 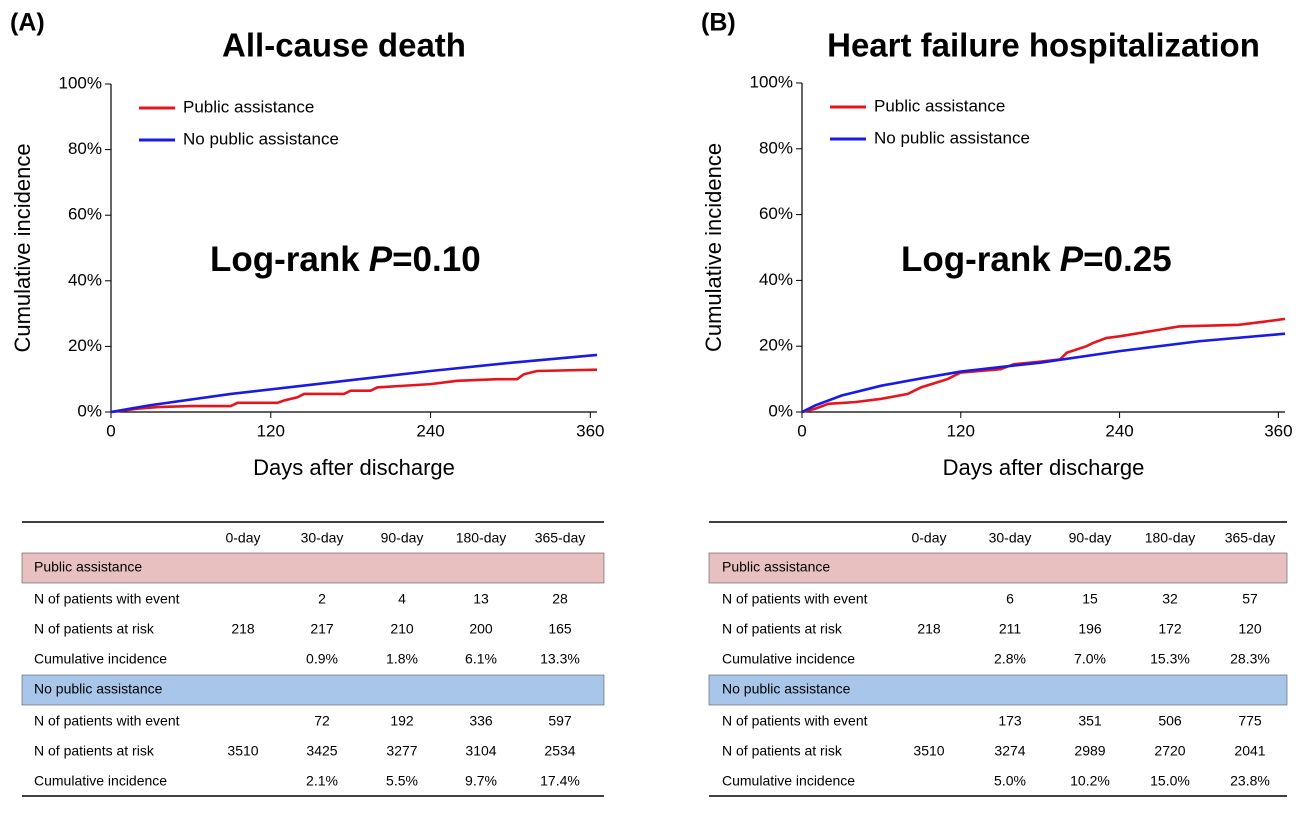 What do you see at coordinates (402, 659) in the screenshot?
I see `table-cell: 1.8%` at bounding box center [402, 659].